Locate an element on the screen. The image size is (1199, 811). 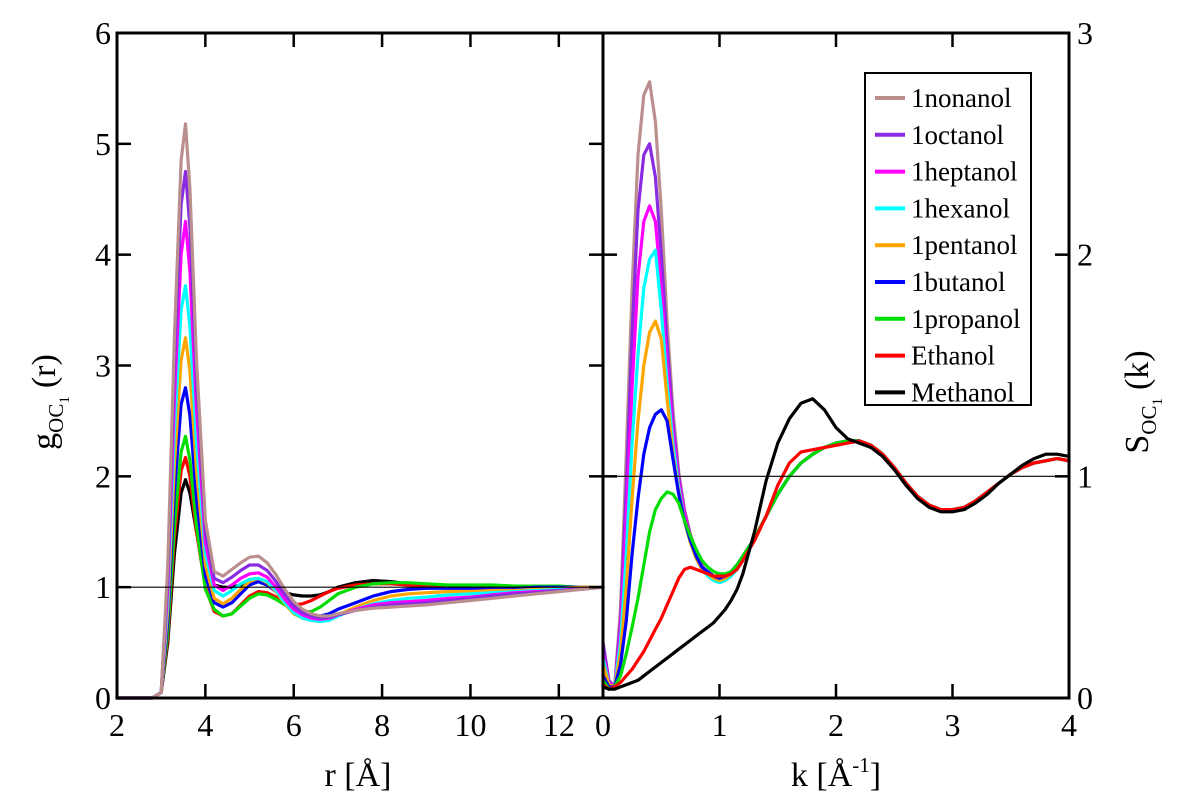
right-x-tick-label: 0 is located at coordinates (603, 725).